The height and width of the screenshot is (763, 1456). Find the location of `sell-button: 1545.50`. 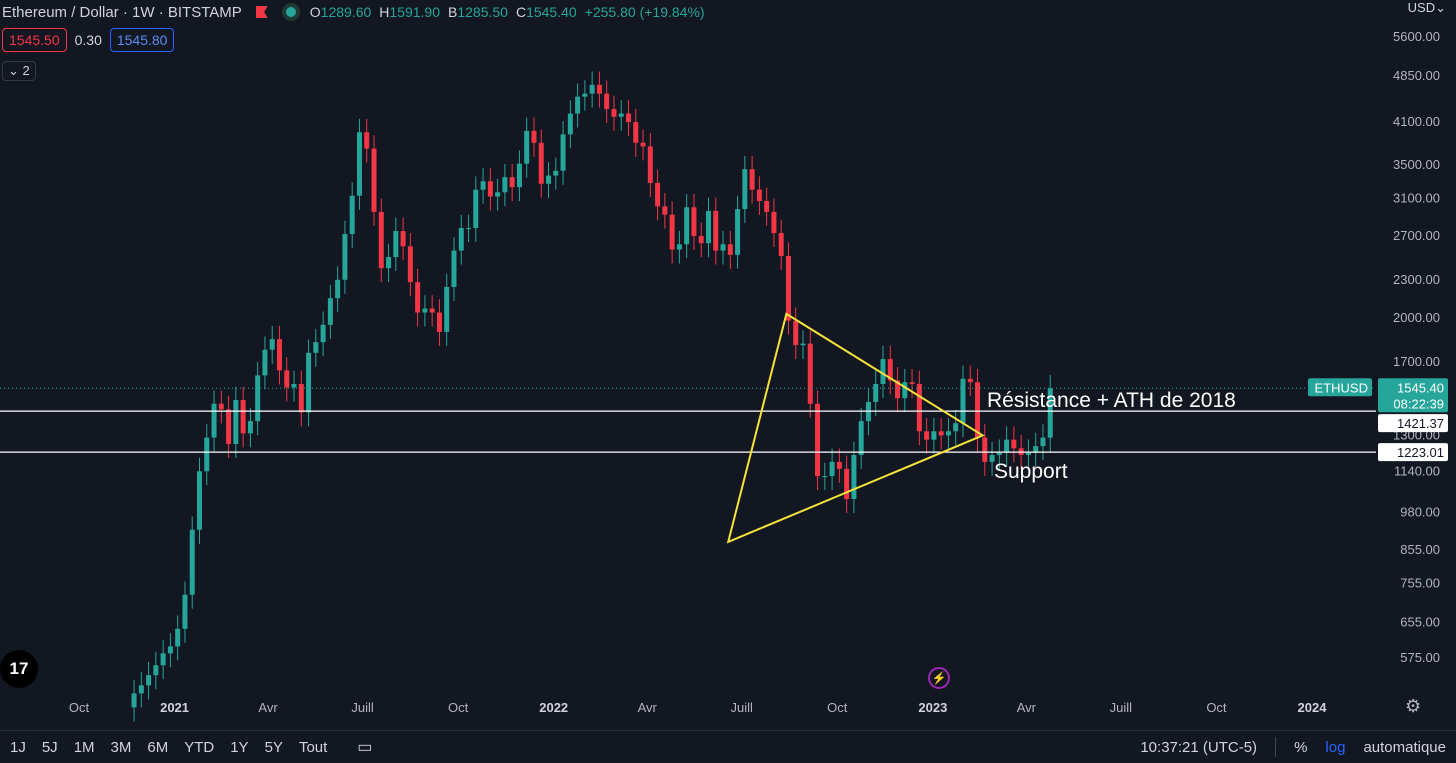

sell-button: 1545.50 is located at coordinates (34, 40).